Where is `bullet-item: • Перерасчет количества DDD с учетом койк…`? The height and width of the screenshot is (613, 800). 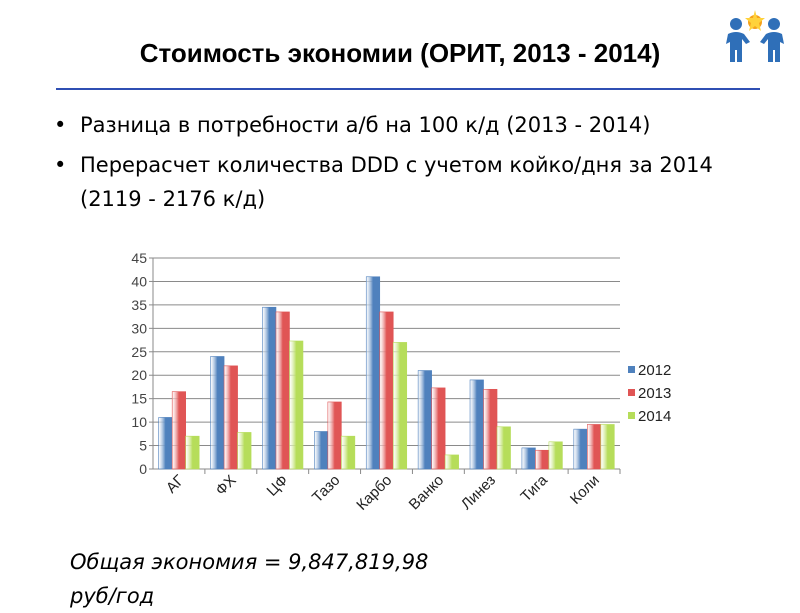
bullet-item: • Перерасчет количества DDD с учетом койк… is located at coordinates (383, 182).